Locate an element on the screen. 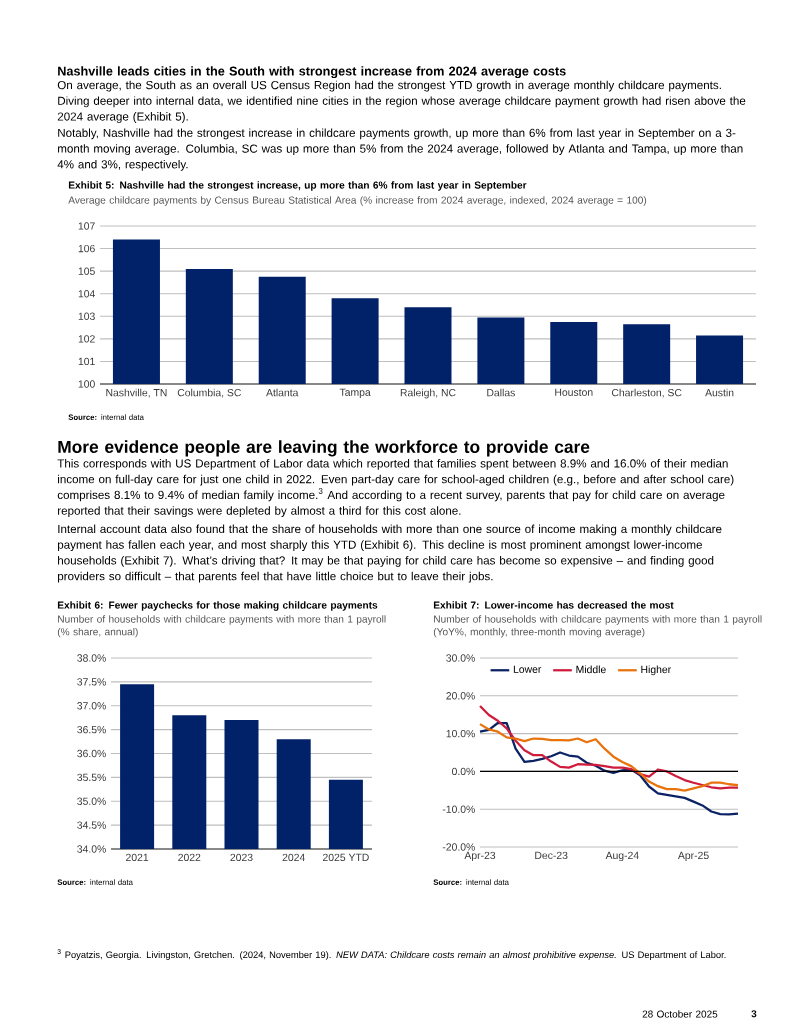 This screenshot has width=800, height=1035. legend-label: Middle is located at coordinates (591, 669).